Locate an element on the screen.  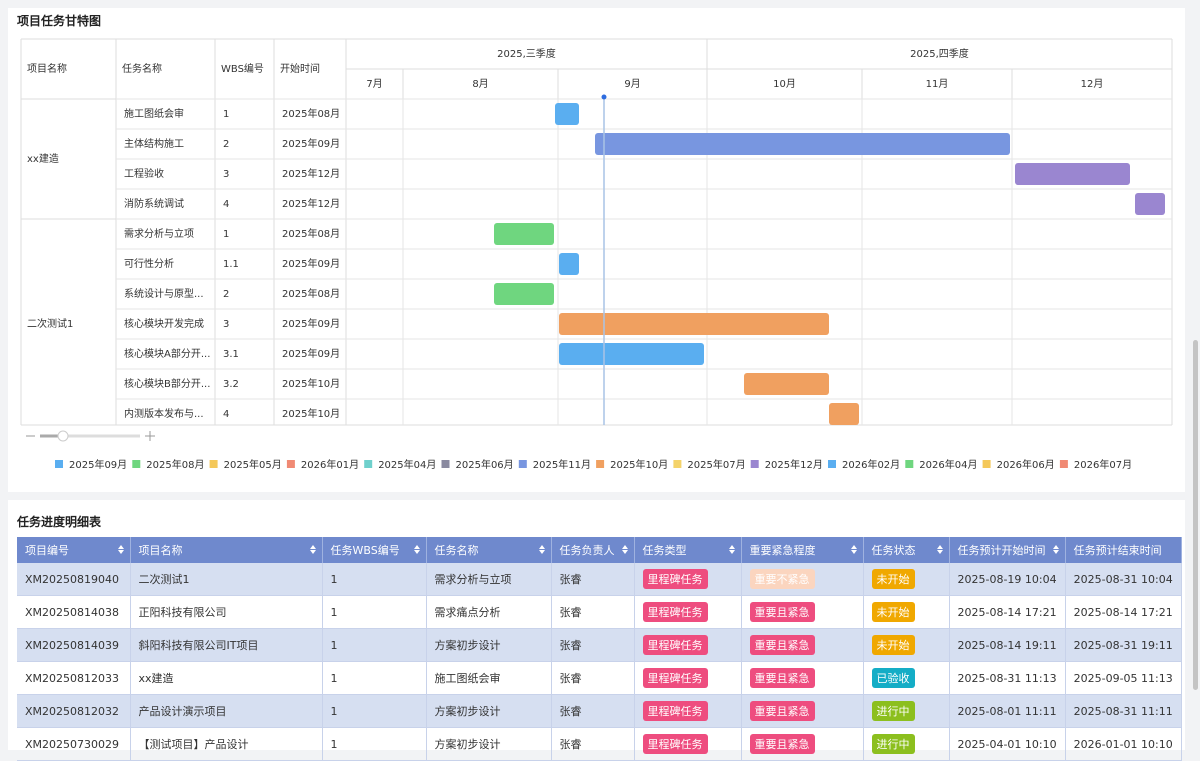
column-header: 任务名称 is located at coordinates (489, 550).